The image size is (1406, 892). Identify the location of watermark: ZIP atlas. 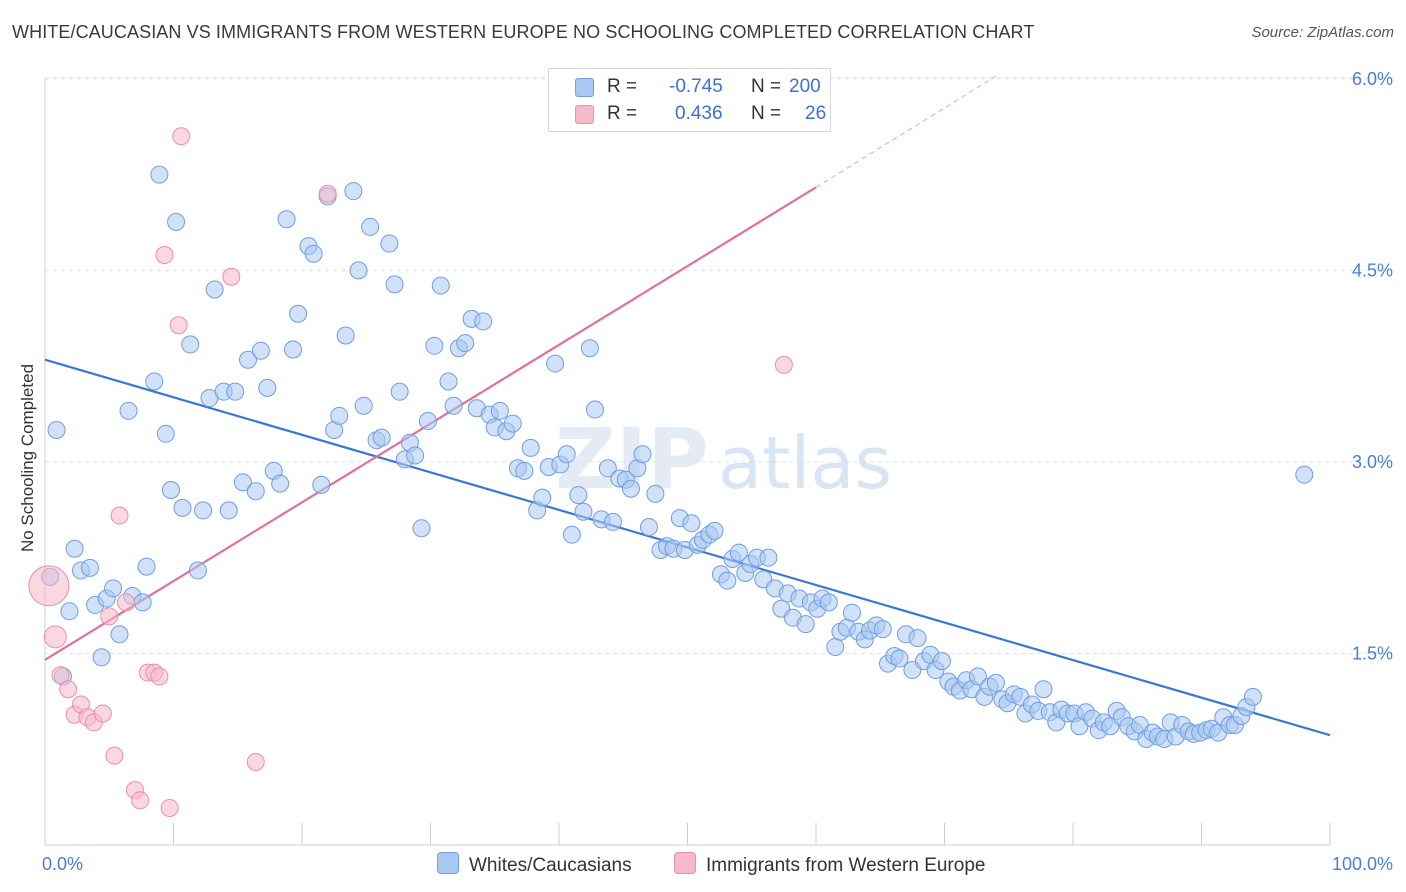
(723, 459).